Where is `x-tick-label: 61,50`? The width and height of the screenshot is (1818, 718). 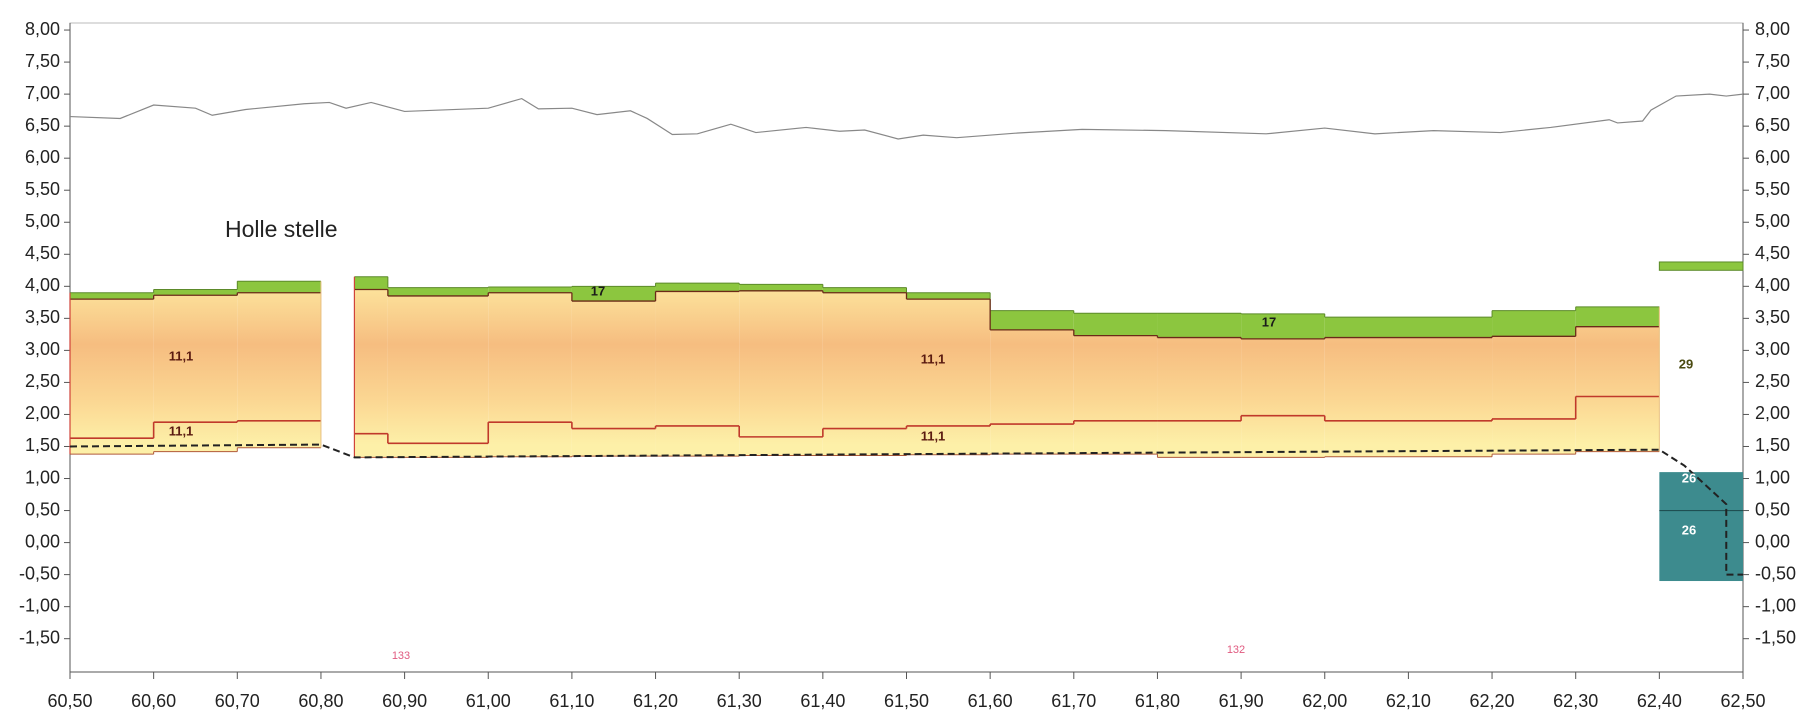 x-tick-label: 61,50 is located at coordinates (906, 701).